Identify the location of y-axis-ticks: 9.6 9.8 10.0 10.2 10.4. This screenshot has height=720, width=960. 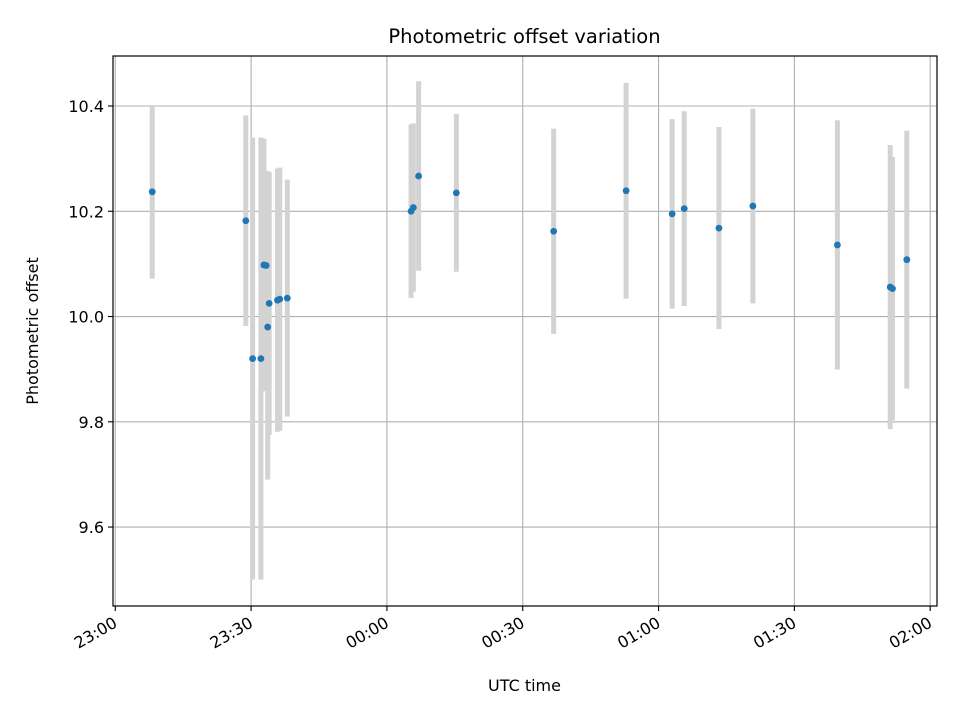
(90, 317).